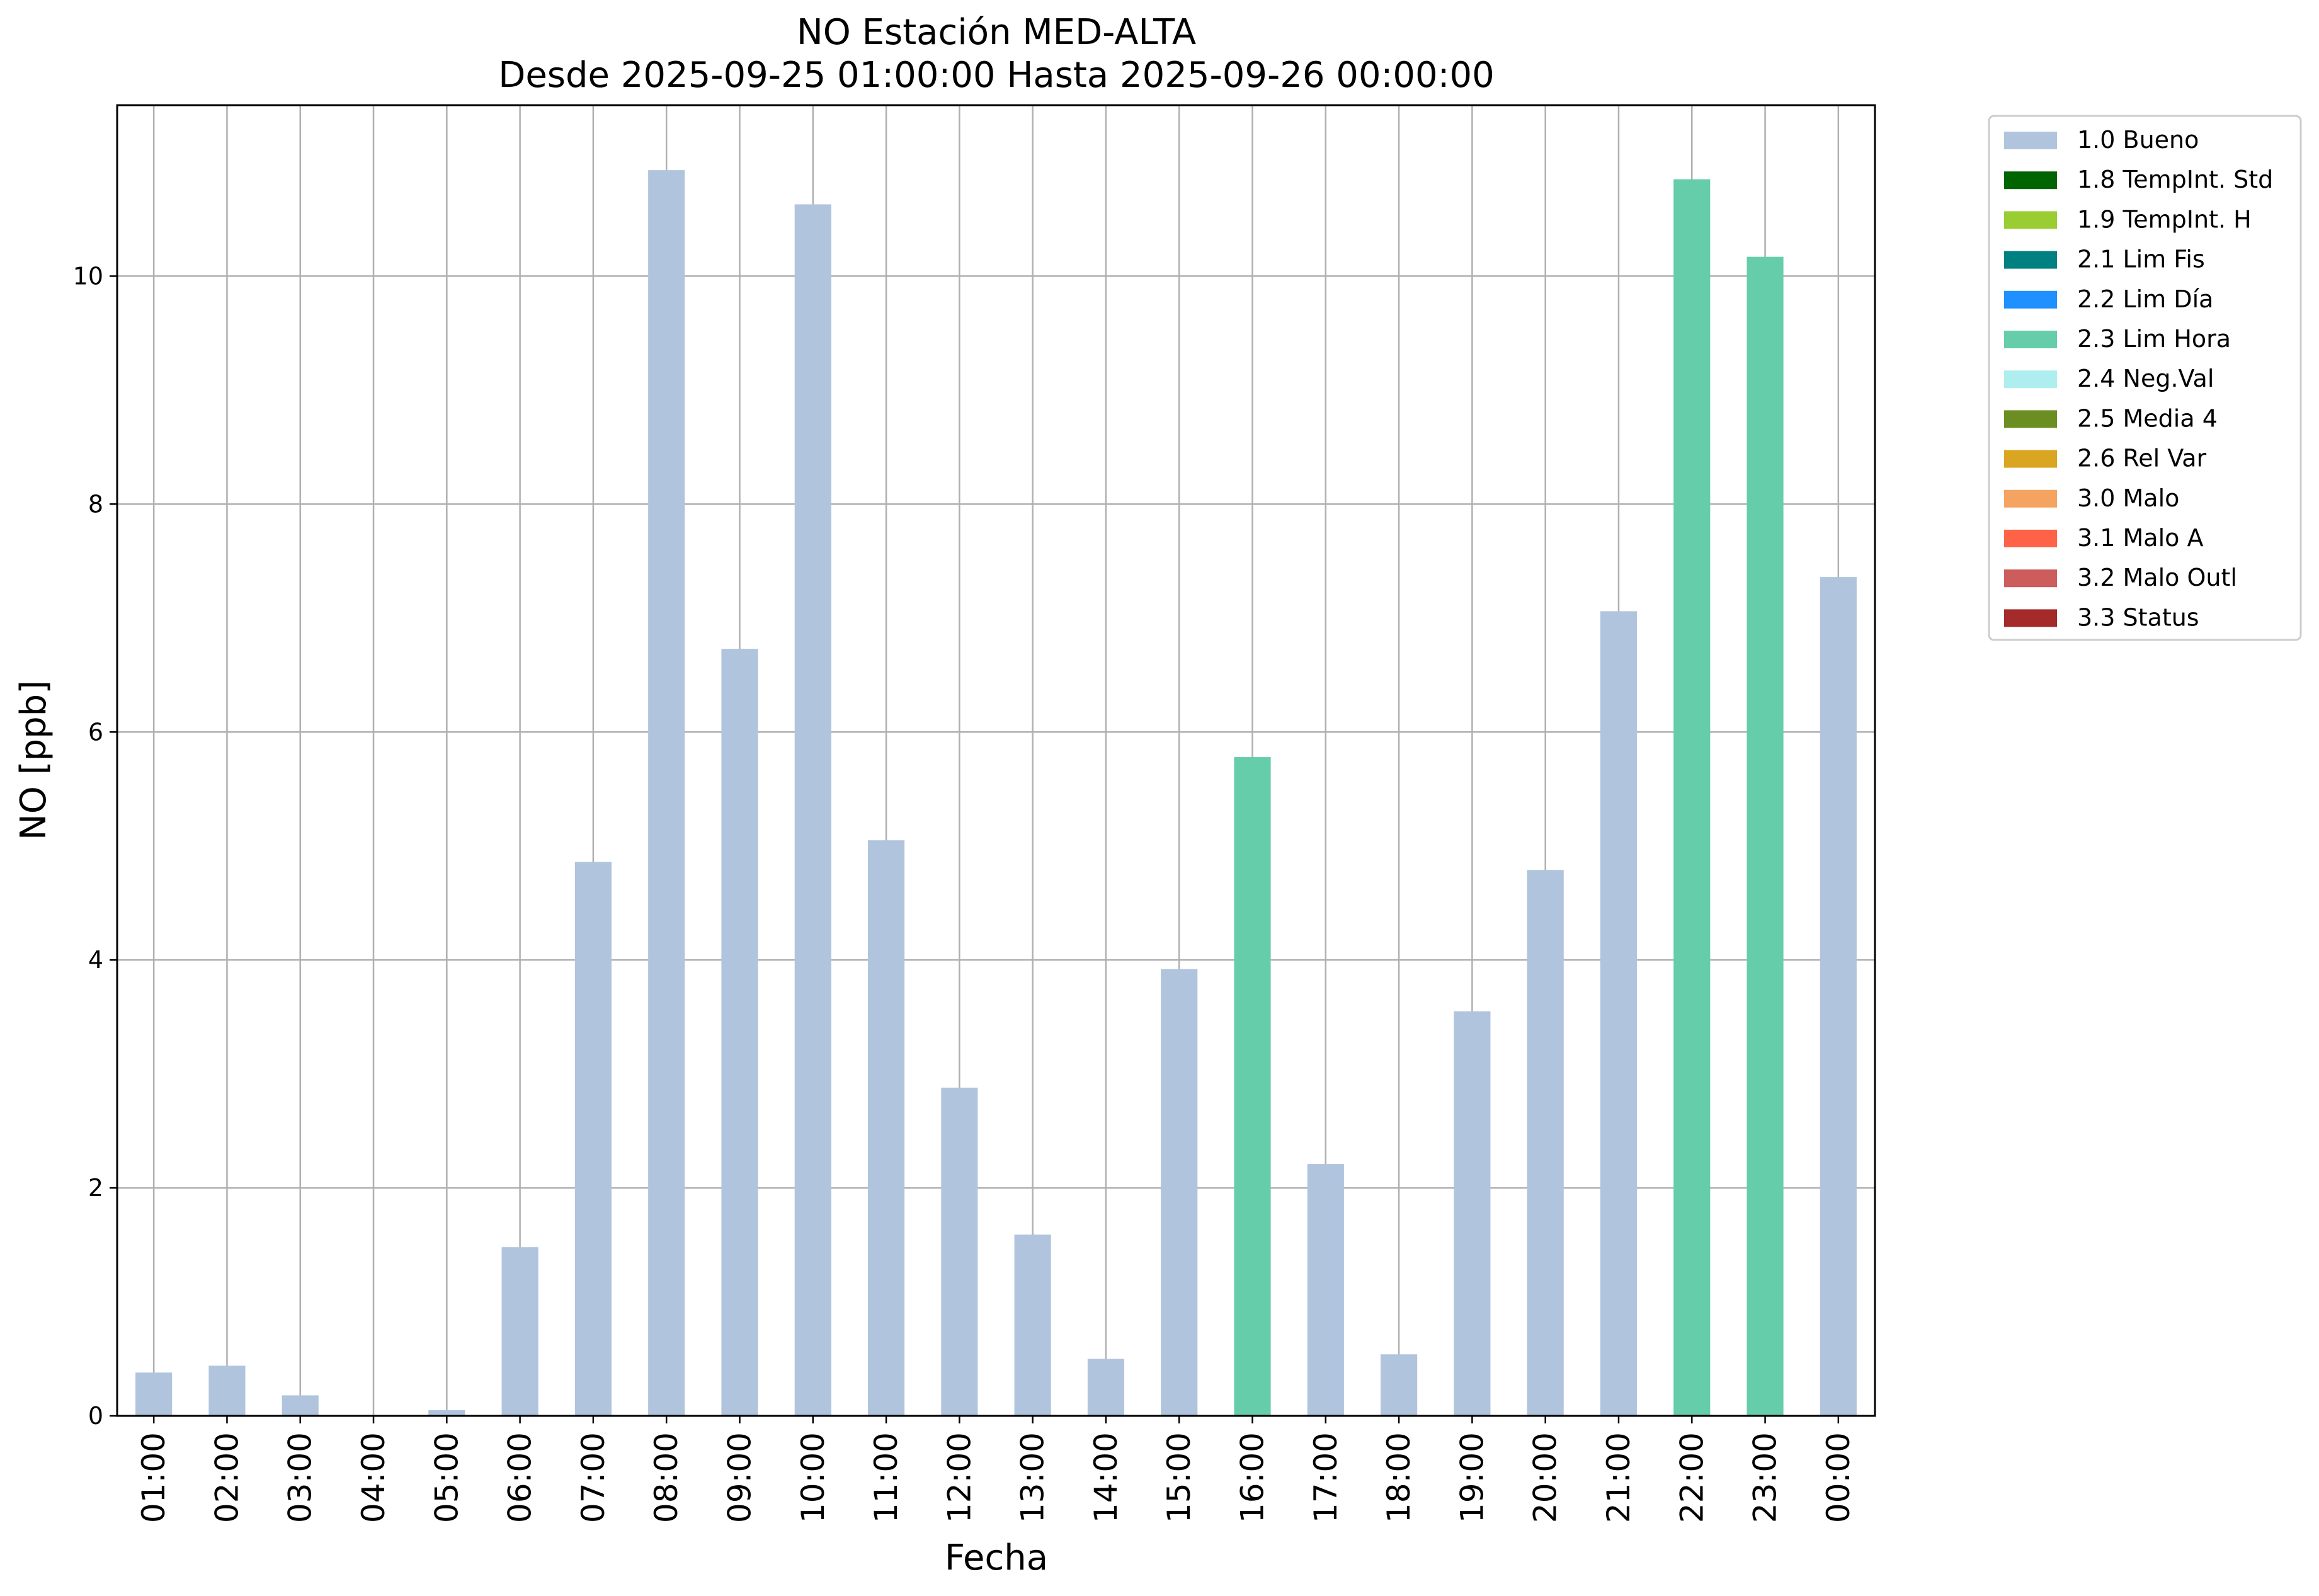  What do you see at coordinates (1838, 1477) in the screenshot?
I see `x-tick-label: 00:00` at bounding box center [1838, 1477].